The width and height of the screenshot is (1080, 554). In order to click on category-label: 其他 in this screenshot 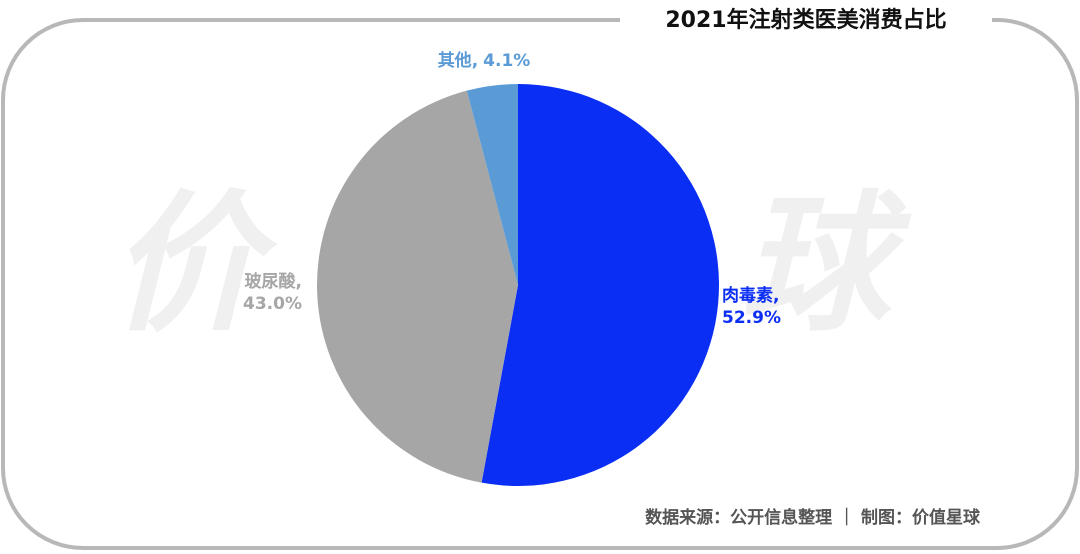, I will do `click(455, 60)`.